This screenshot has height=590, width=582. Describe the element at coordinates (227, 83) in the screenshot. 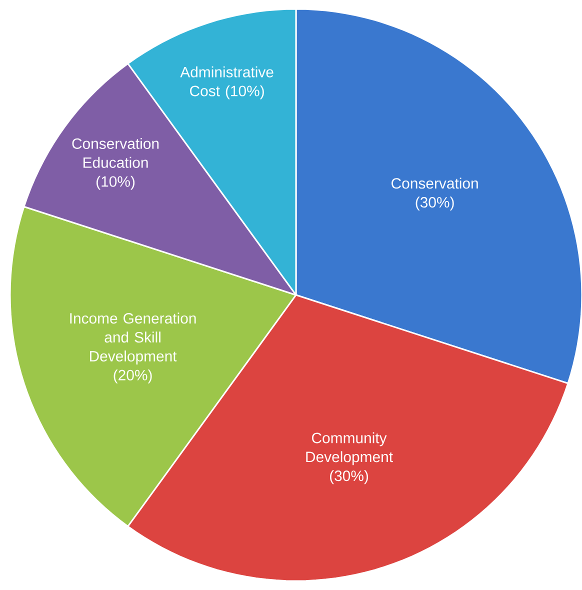

I see `slice-label: Administrative Cost (10%)` at that location.